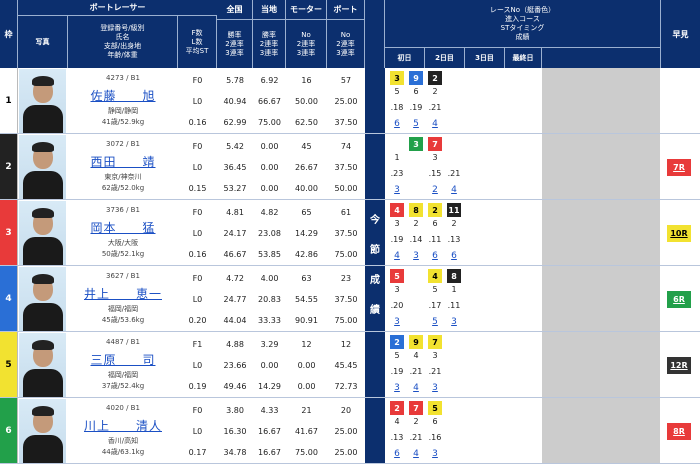  Describe the element at coordinates (191, 431) in the screenshot. I see `row-bg` at that location.